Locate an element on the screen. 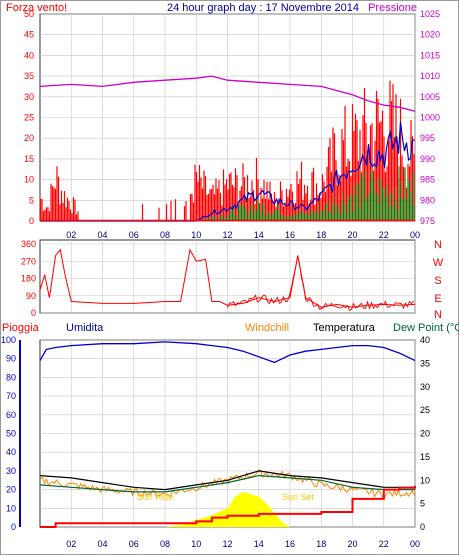 The image size is (459, 555). wind-y-tick-25: 25 is located at coordinates (29, 118).